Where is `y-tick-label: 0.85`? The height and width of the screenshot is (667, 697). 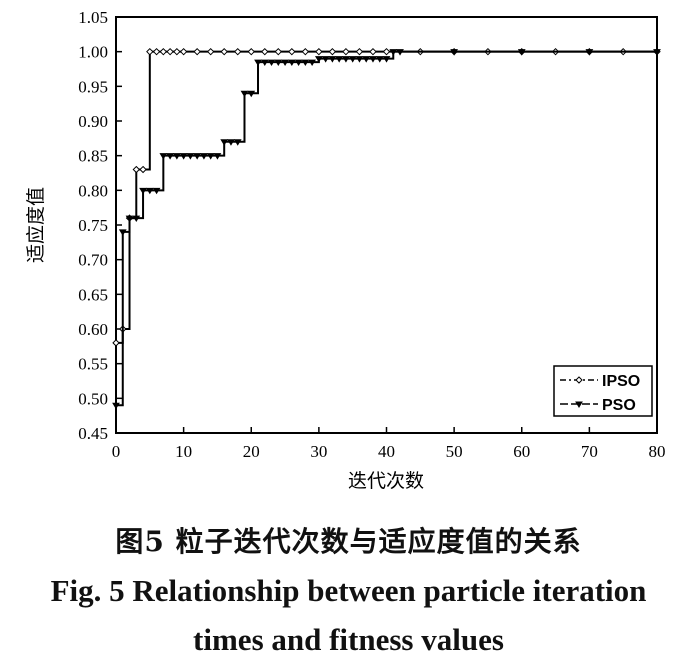
y-tick-label: 0.85 is located at coordinates (93, 156).